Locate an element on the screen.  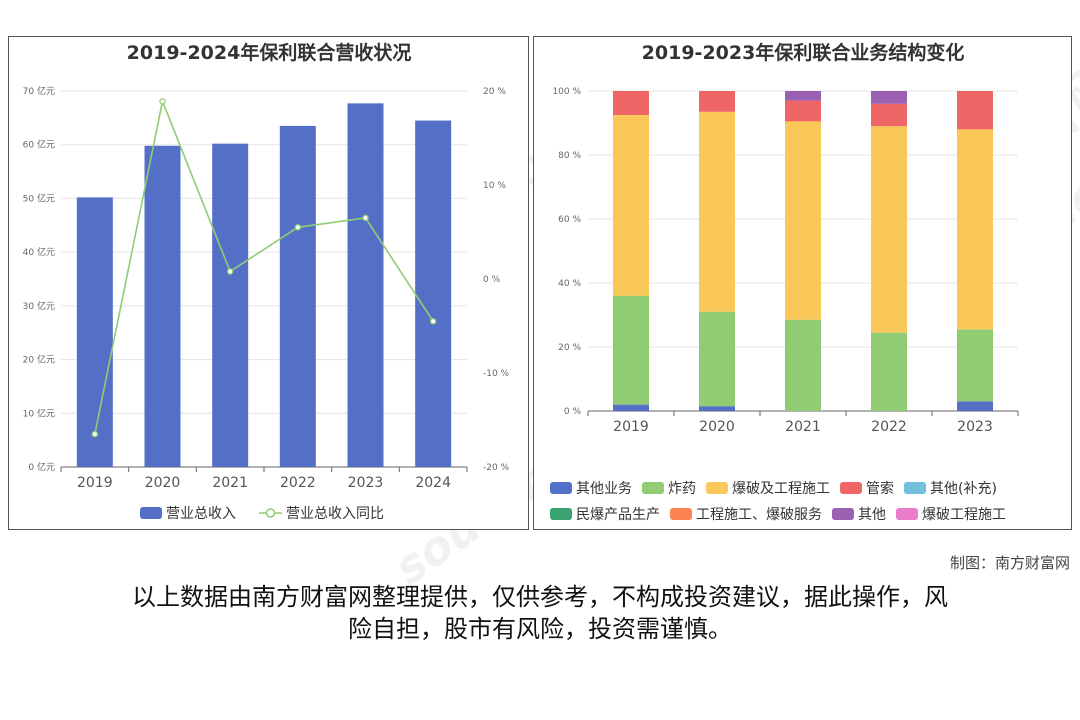
segment-2022-炸药 is located at coordinates (889, 371).